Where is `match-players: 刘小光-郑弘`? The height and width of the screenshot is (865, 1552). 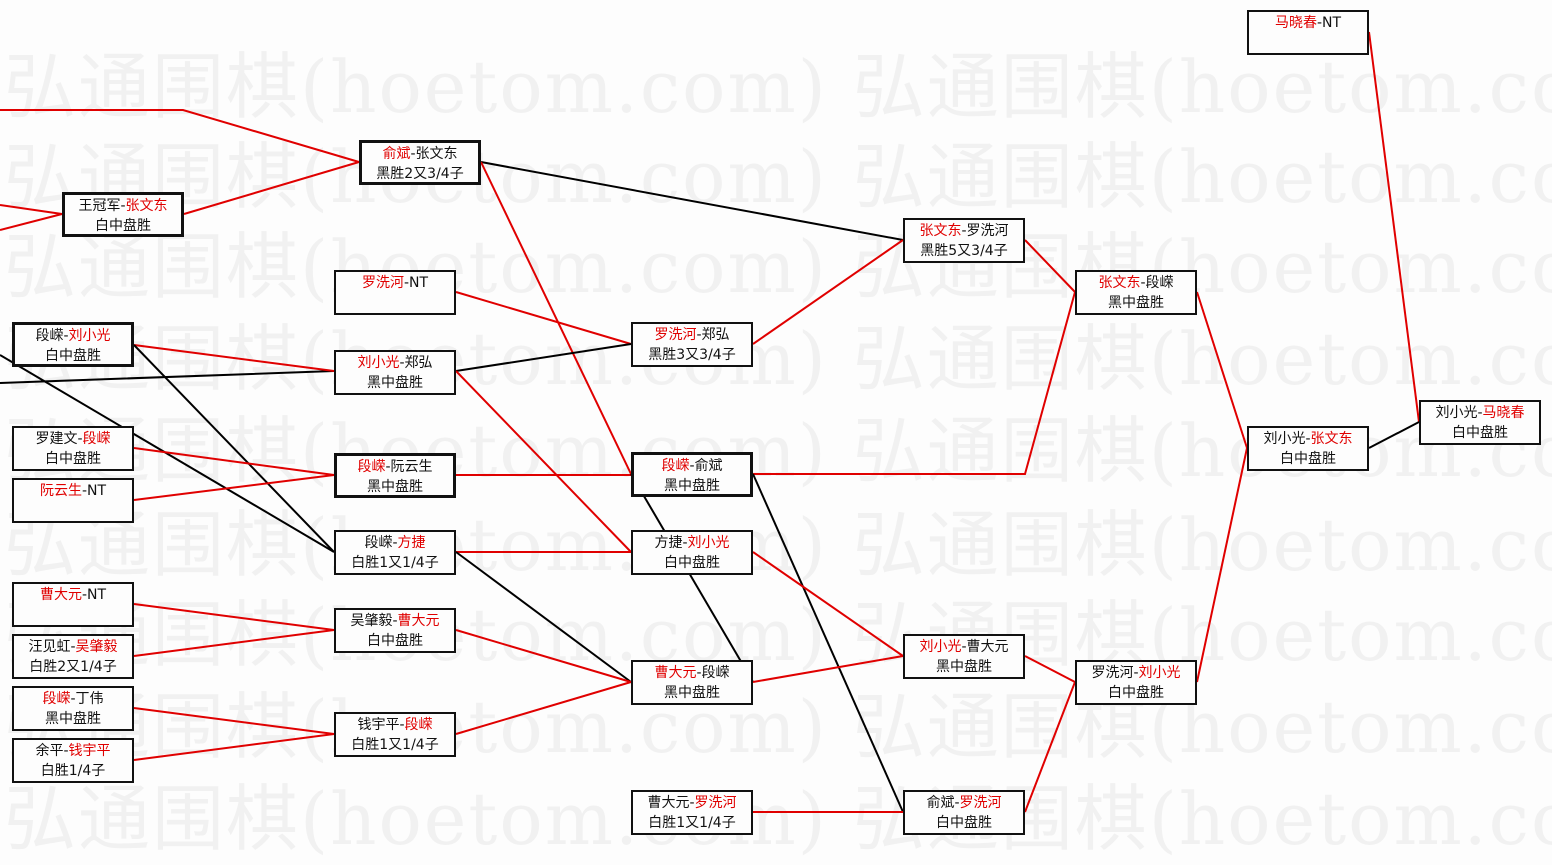
match-players: 刘小光-郑弘 is located at coordinates (395, 363).